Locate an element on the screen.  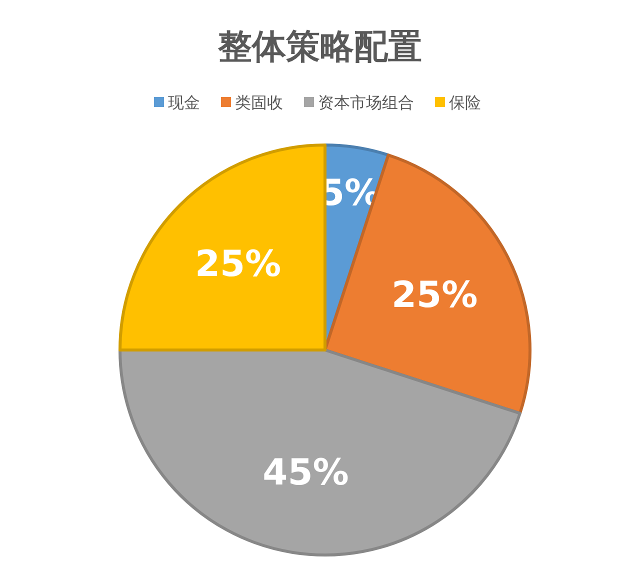
legend-label: 现金 is located at coordinates (184, 102).